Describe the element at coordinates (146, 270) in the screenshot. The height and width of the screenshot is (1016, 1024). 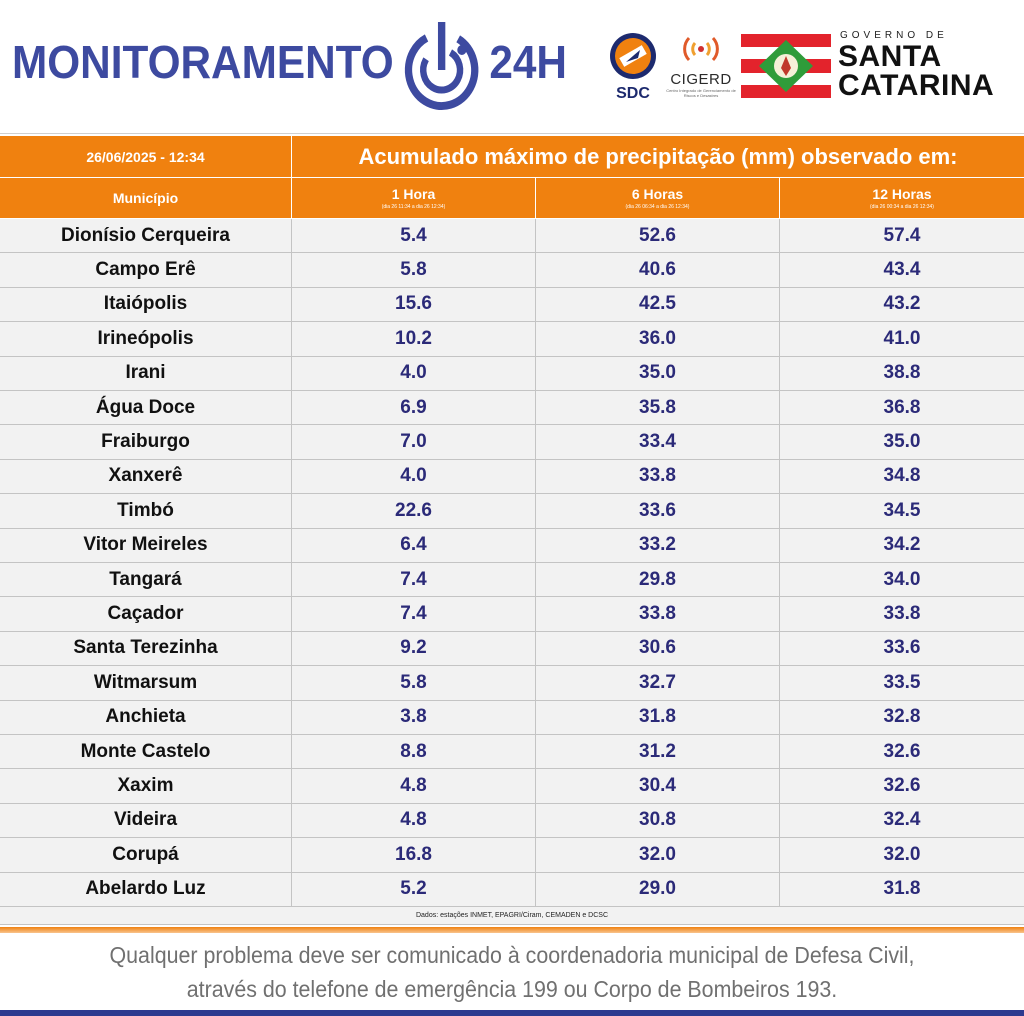
I see `municipio-cell: Campo Erê` at that location.